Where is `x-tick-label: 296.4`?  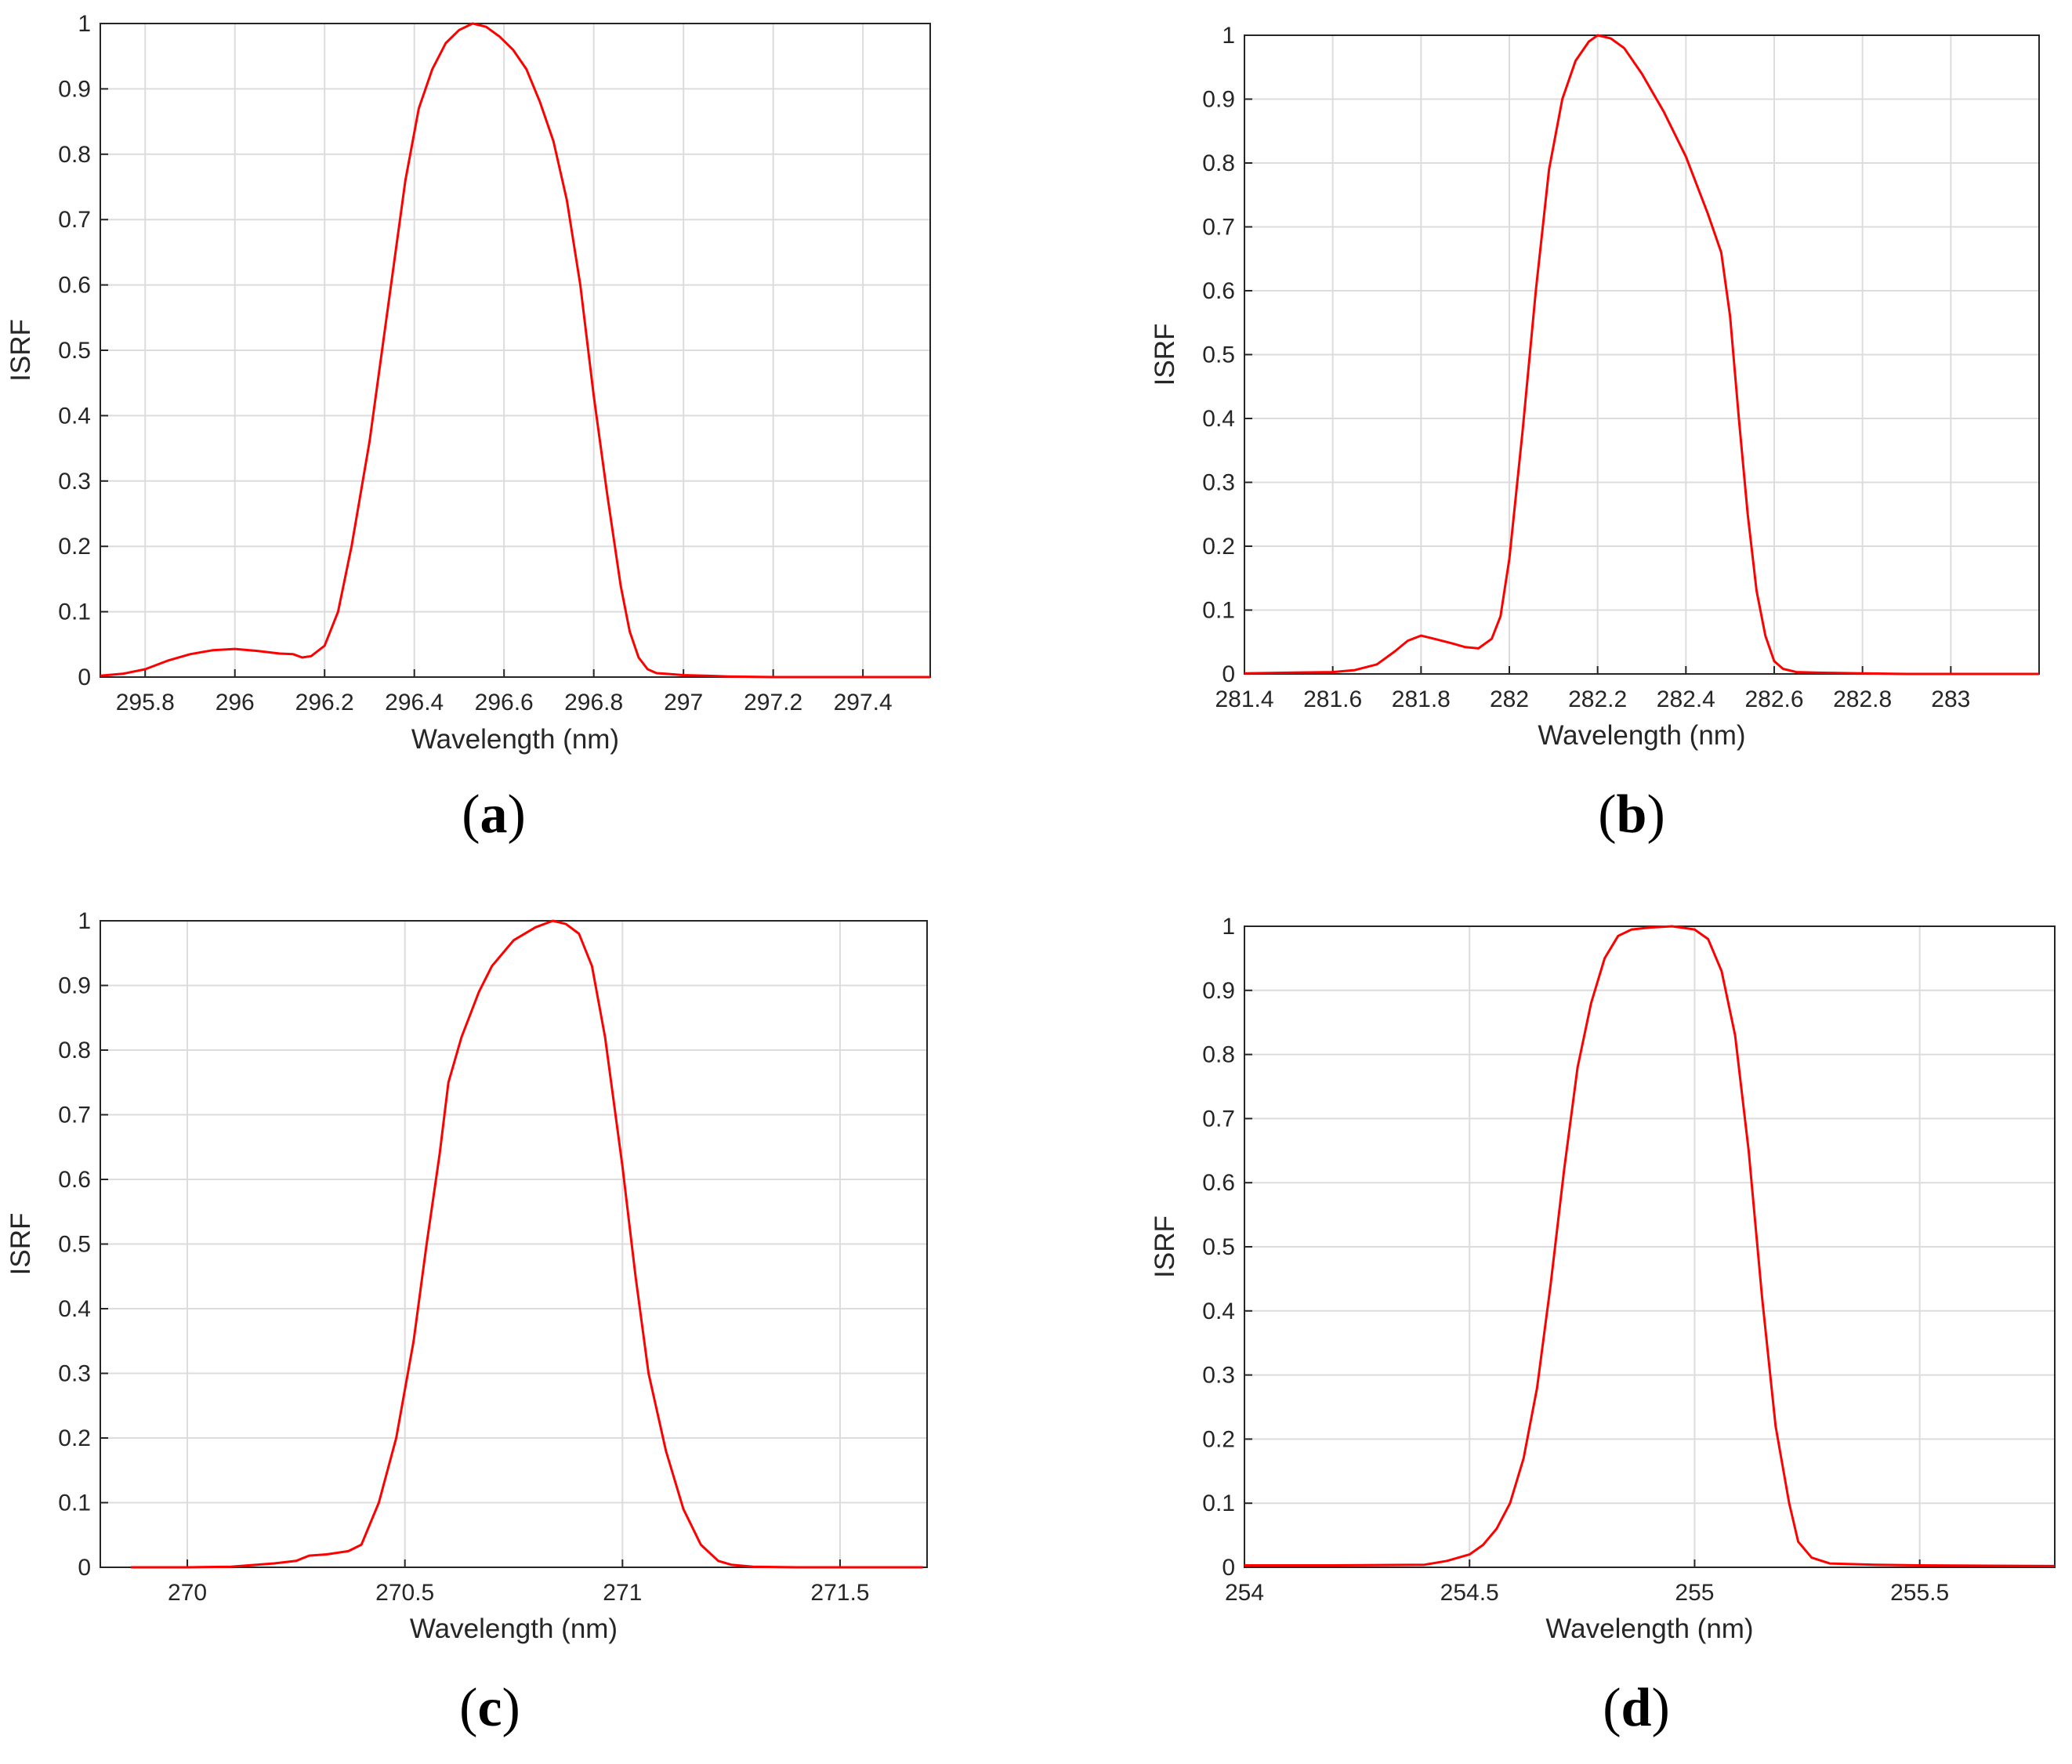
x-tick-label: 296.4 is located at coordinates (414, 703).